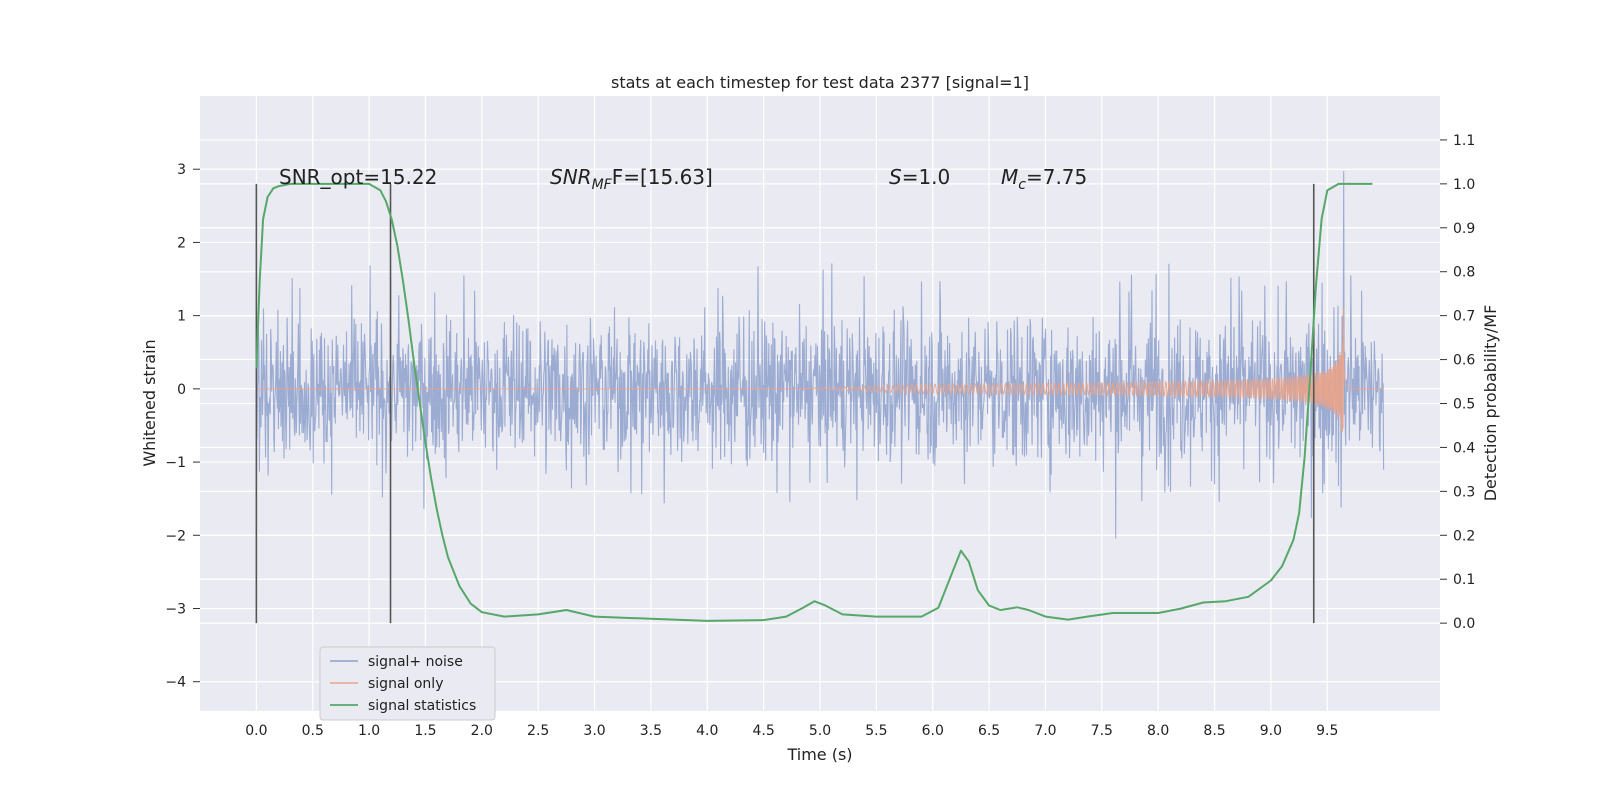 The height and width of the screenshot is (800, 1600). What do you see at coordinates (933, 731) in the screenshot?
I see `x-tick-label: 6.0` at bounding box center [933, 731].